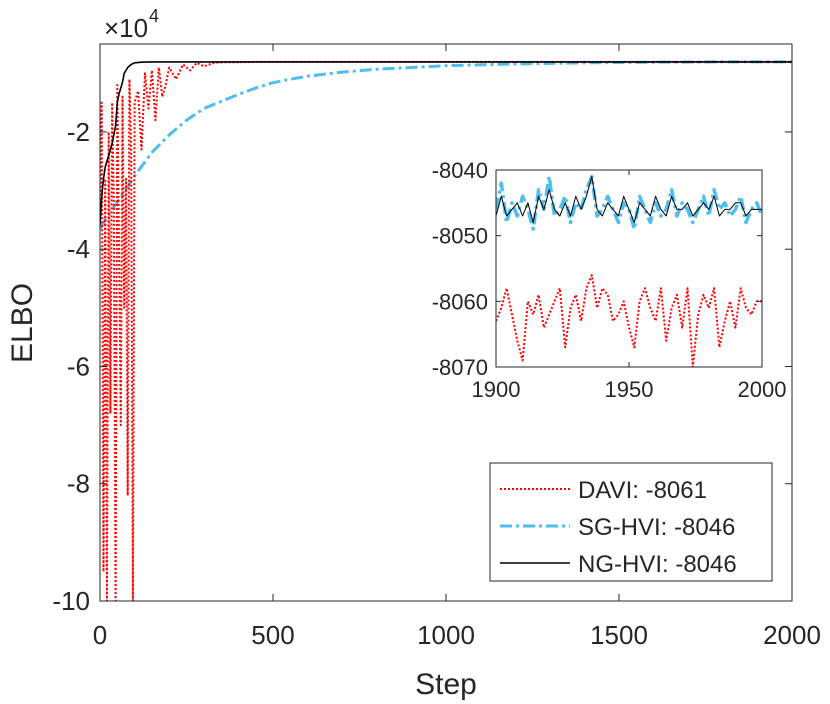  I want to click on inset-x-tick-label: 1950, so click(629, 389).